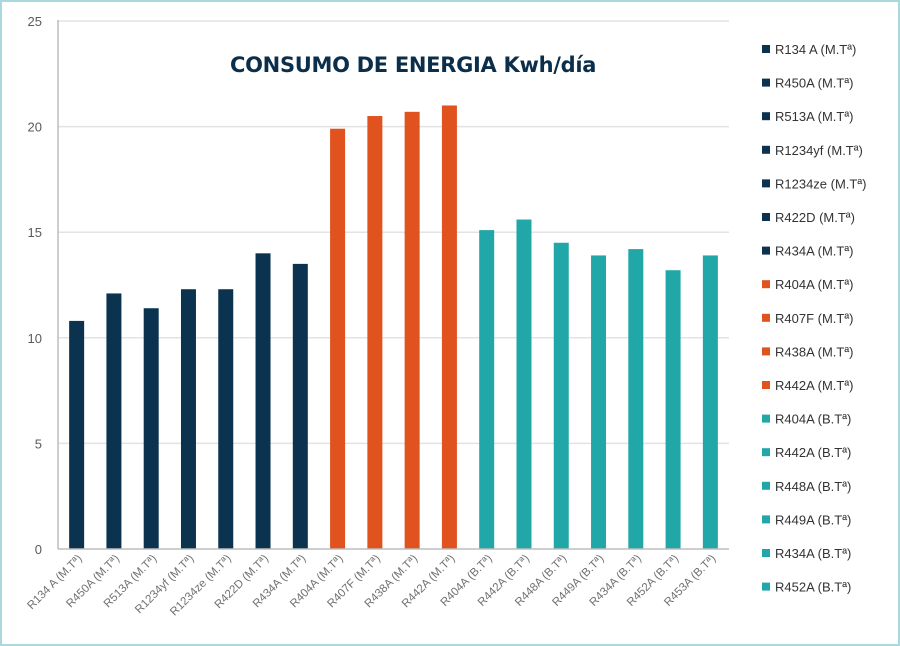 The height and width of the screenshot is (646, 900). I want to click on legend-label: R407F (M.Tª), so click(814, 318).